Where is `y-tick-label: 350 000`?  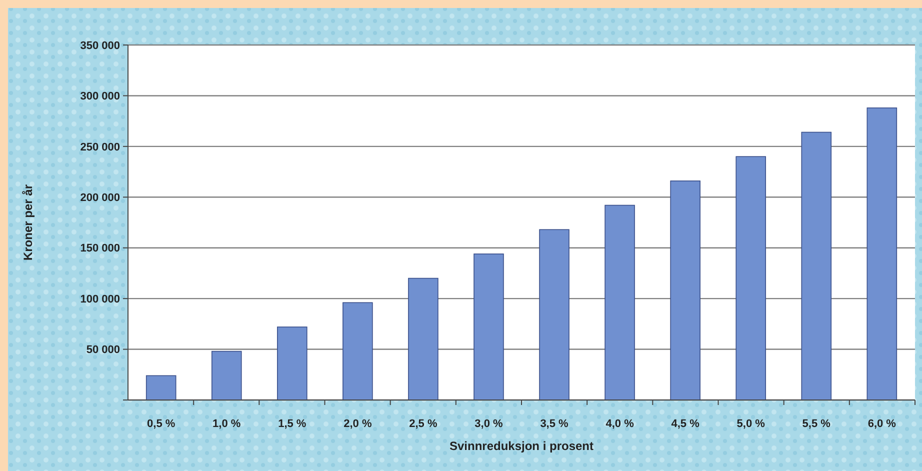
y-tick-label: 350 000 is located at coordinates (100, 46).